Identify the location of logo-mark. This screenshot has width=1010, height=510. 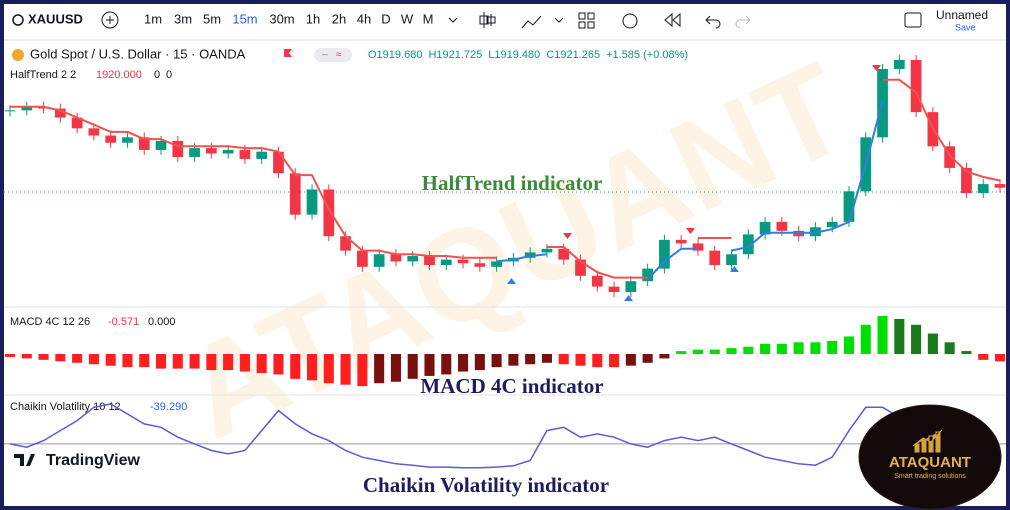
(927, 441).